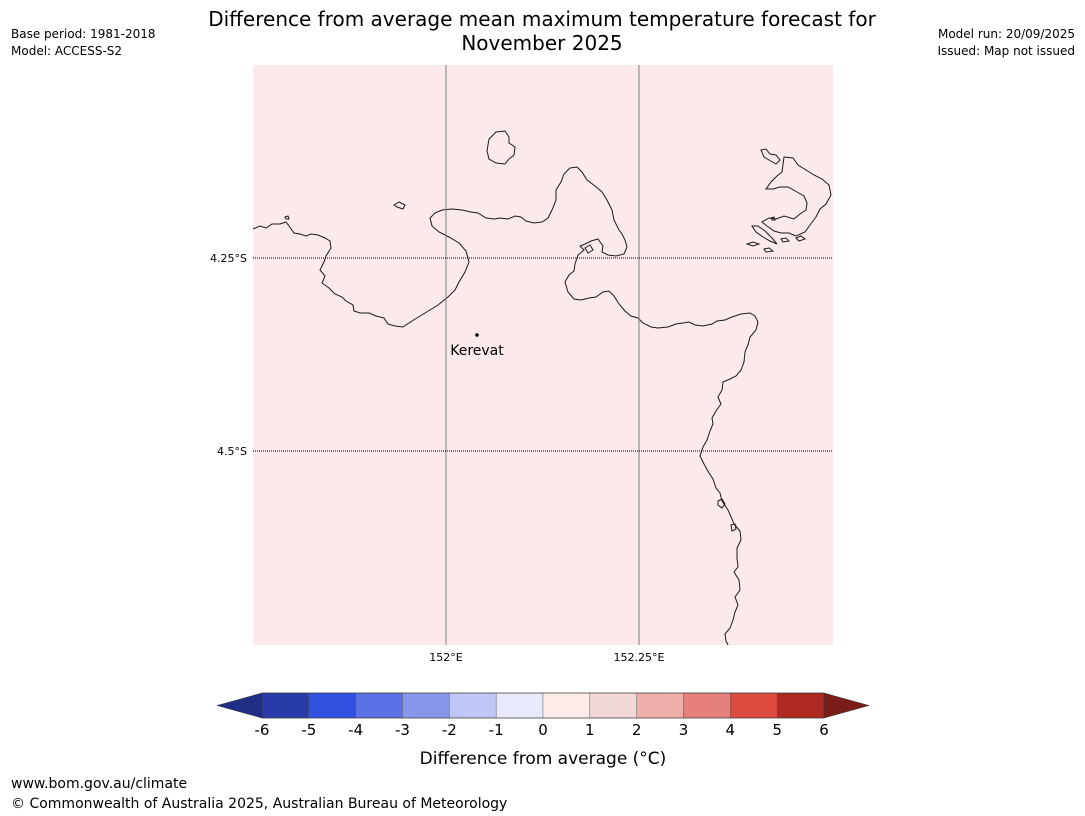  Describe the element at coordinates (83, 34) in the screenshot. I see `base-period-text: Base period: 1981-2018` at that location.